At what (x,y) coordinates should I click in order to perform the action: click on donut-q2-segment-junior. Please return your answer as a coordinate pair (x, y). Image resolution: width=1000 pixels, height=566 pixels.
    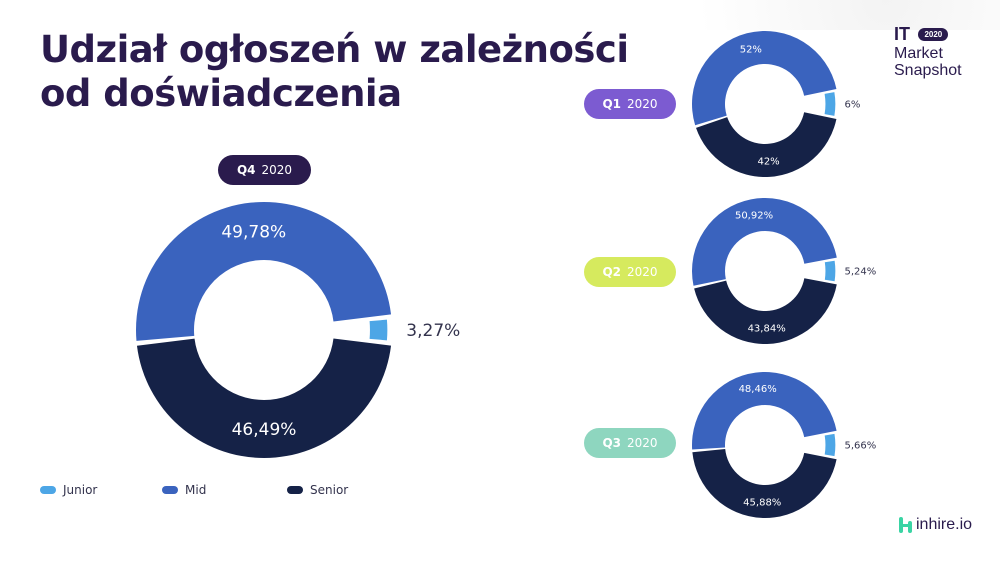
    Looking at the image, I should click on (830, 271).